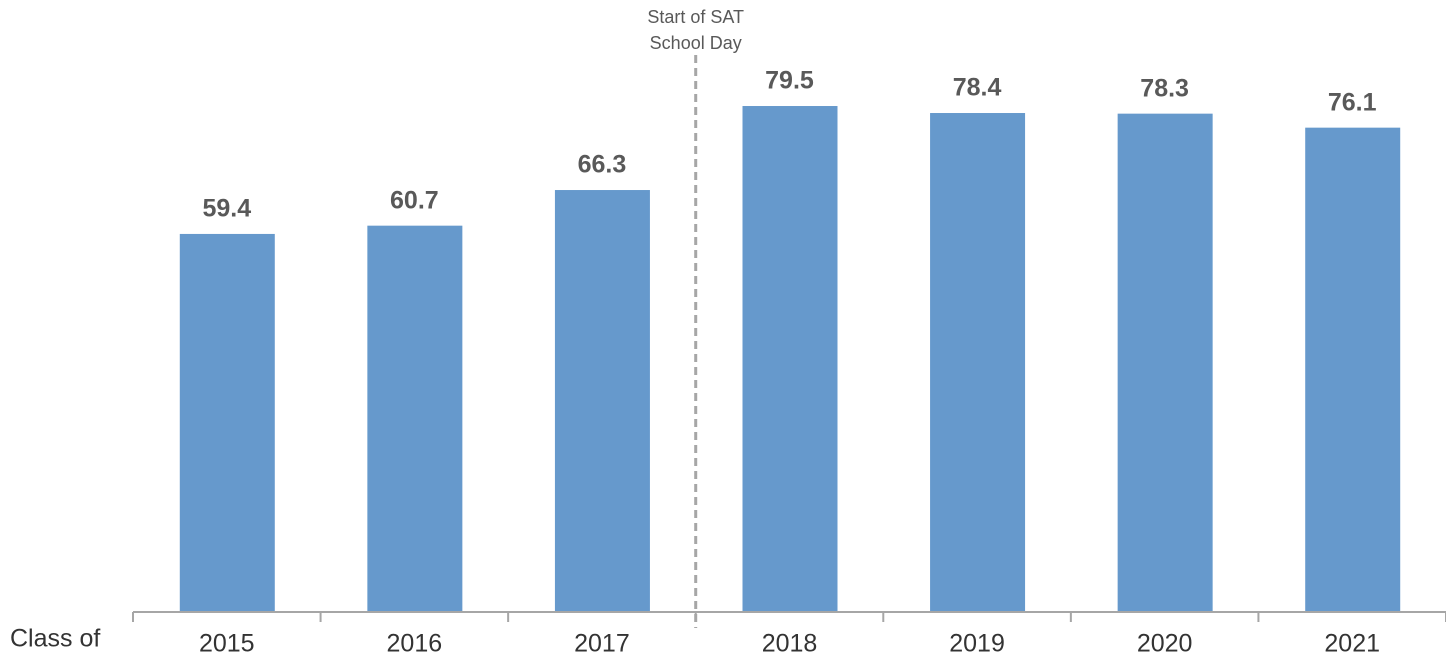  Describe the element at coordinates (789, 81) in the screenshot. I see `data-label: 79.5` at that location.